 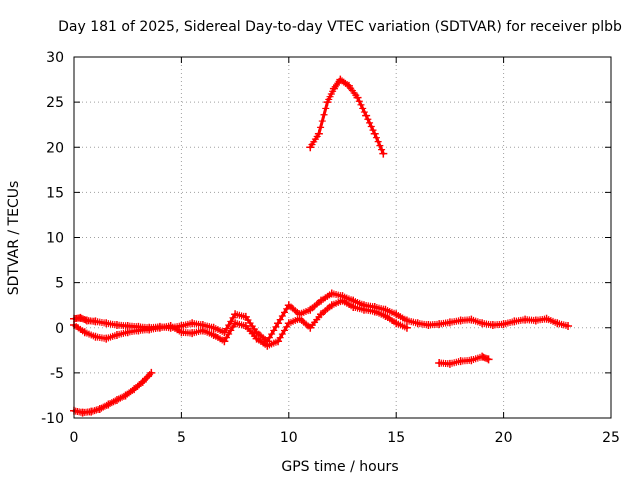 What do you see at coordinates (289, 438) in the screenshot?
I see `x-tick-label: 10` at bounding box center [289, 438].